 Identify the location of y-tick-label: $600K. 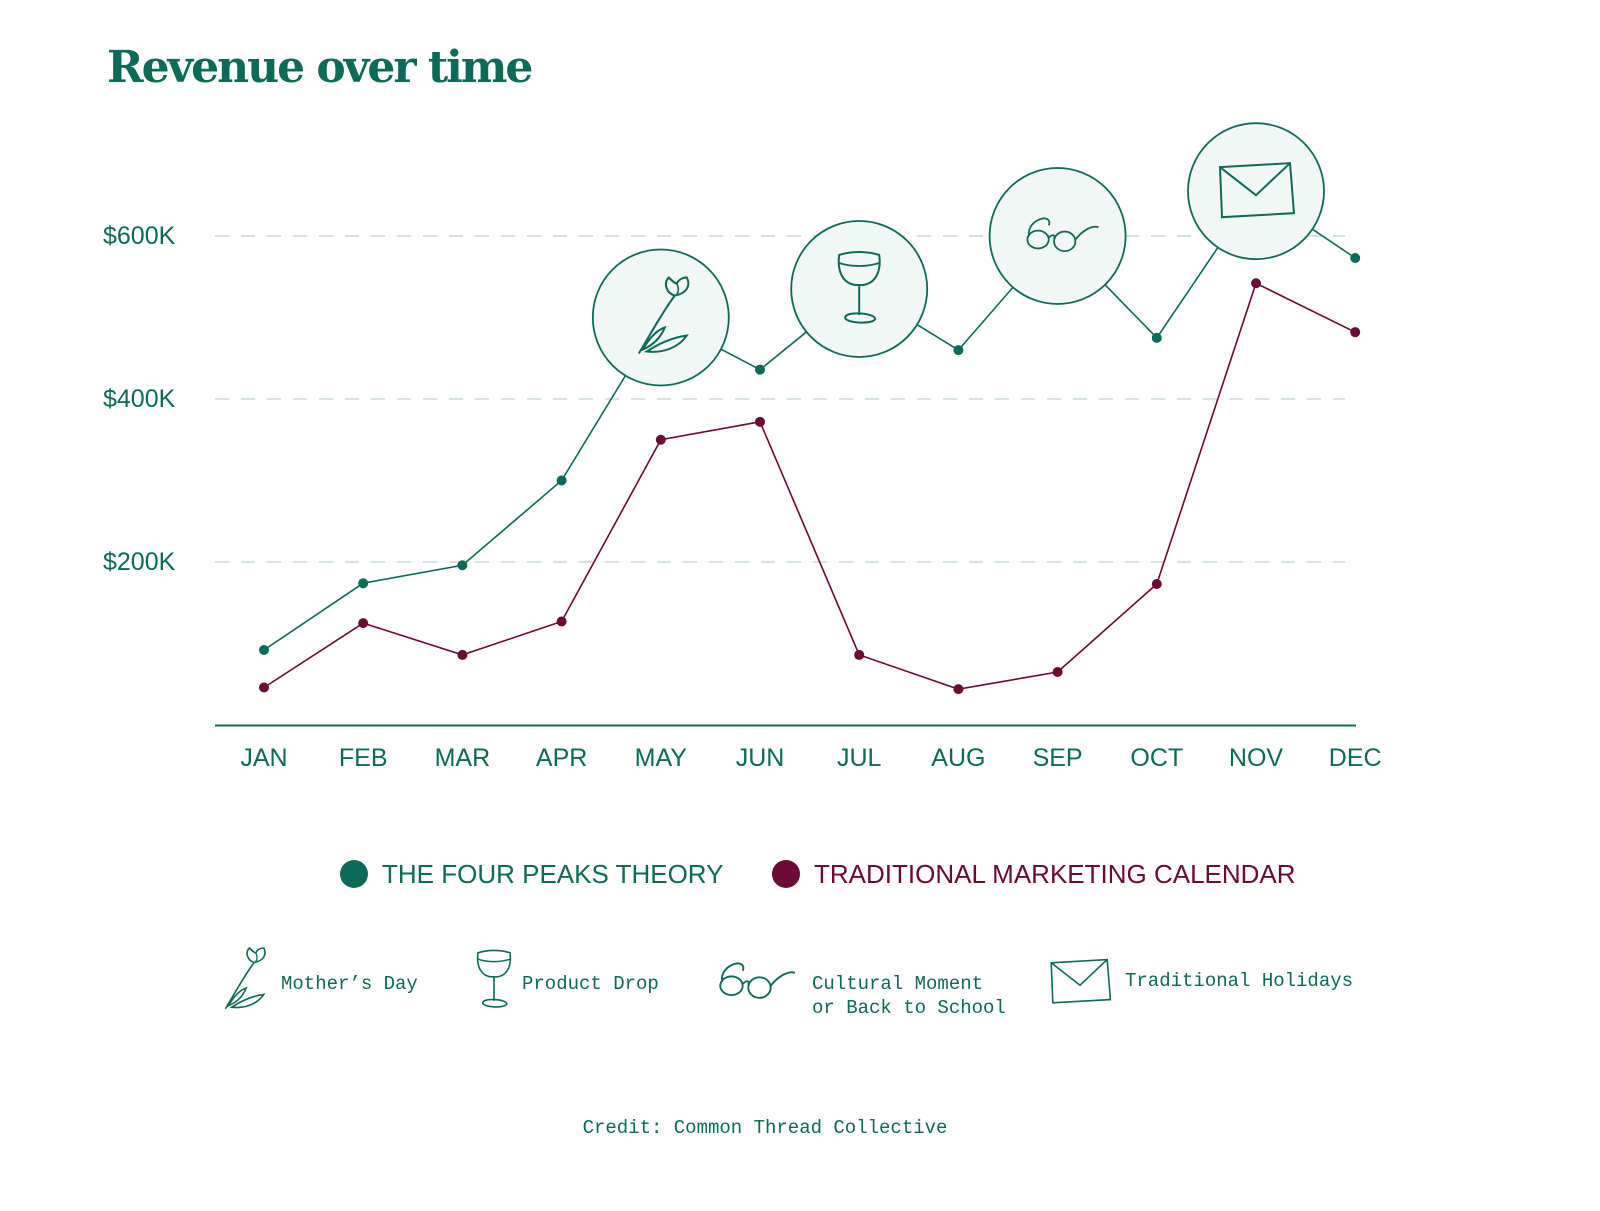
(139, 236).